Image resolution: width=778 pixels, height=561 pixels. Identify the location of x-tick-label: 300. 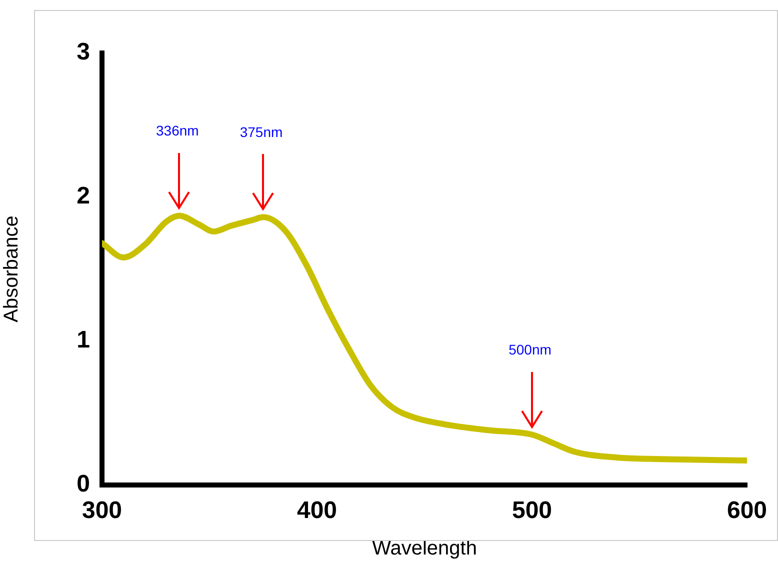
(102, 510).